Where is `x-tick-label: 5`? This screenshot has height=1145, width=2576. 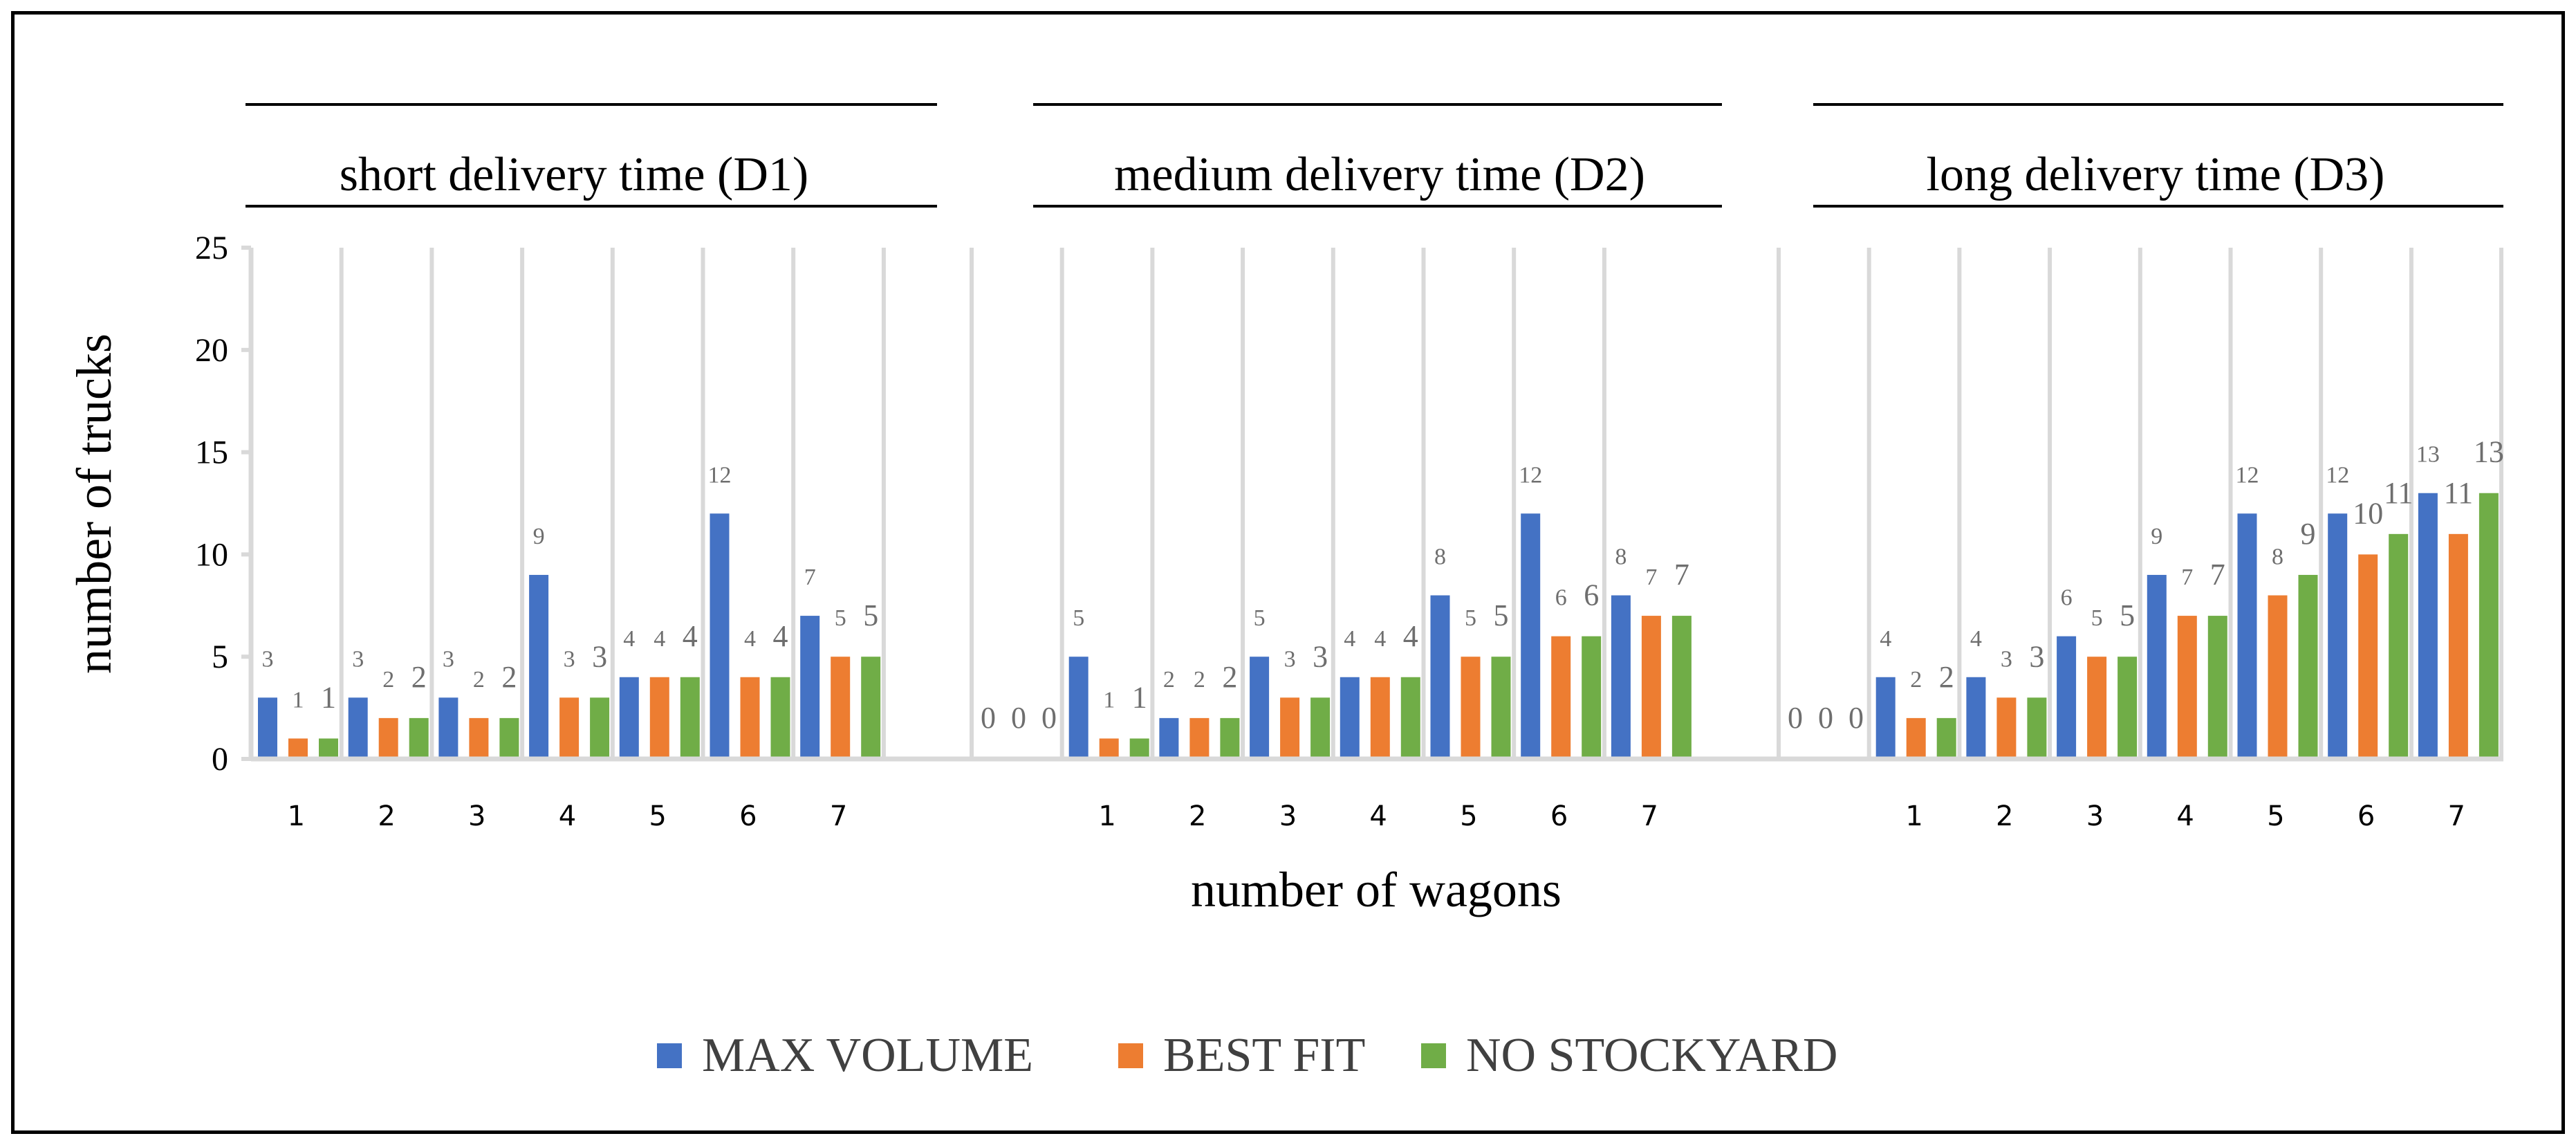
x-tick-label: 5 is located at coordinates (1469, 816).